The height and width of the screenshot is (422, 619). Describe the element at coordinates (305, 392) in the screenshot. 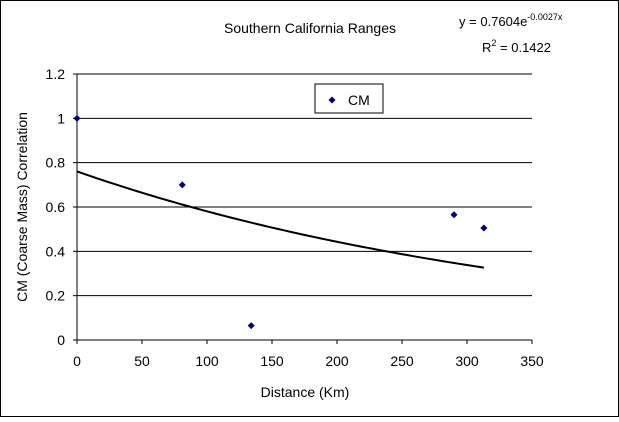

I see `x-axis-label: Distance (Km)` at that location.